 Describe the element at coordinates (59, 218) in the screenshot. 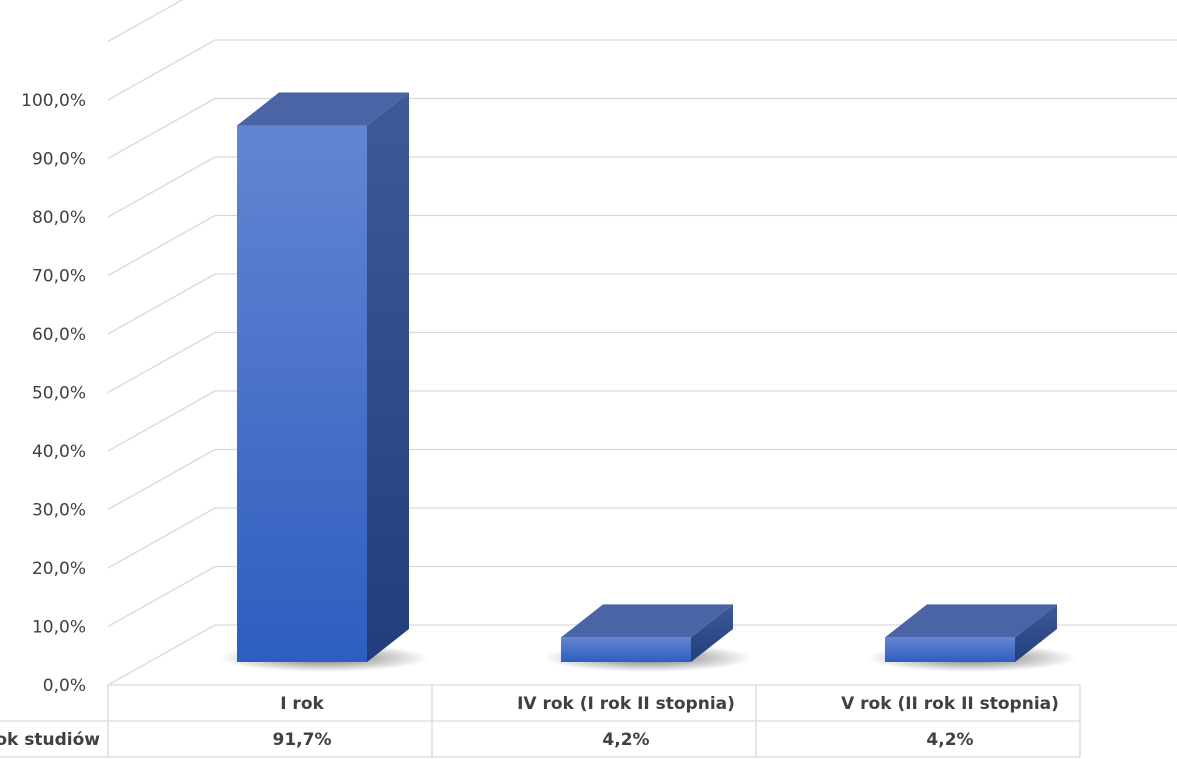

I see `y-tick-label: 80,0%` at that location.